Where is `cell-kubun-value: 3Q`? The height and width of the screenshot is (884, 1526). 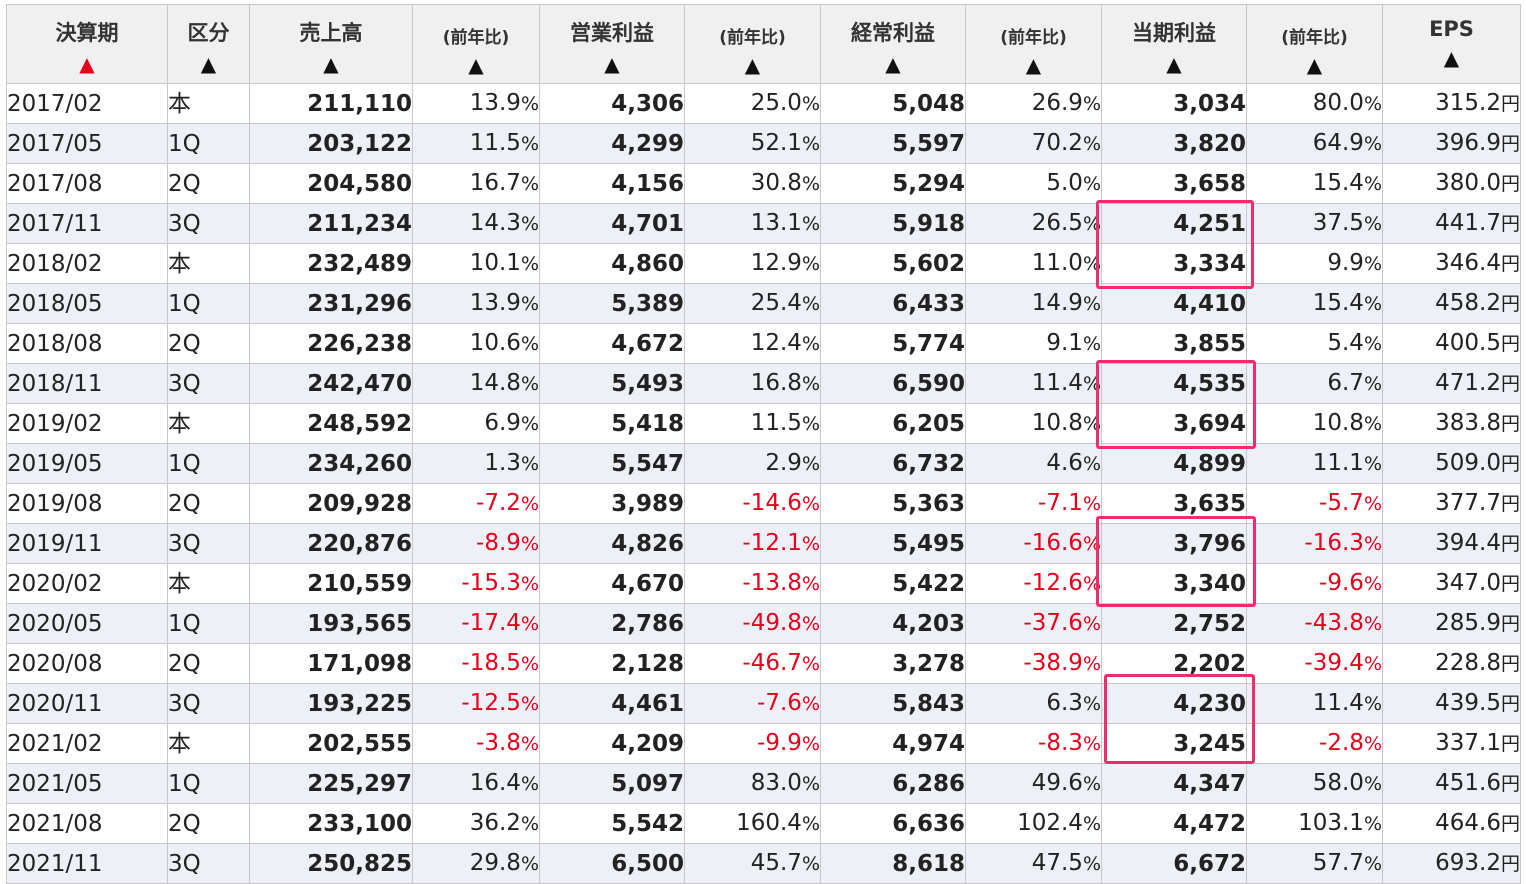
cell-kubun-value: 3Q is located at coordinates (184, 703).